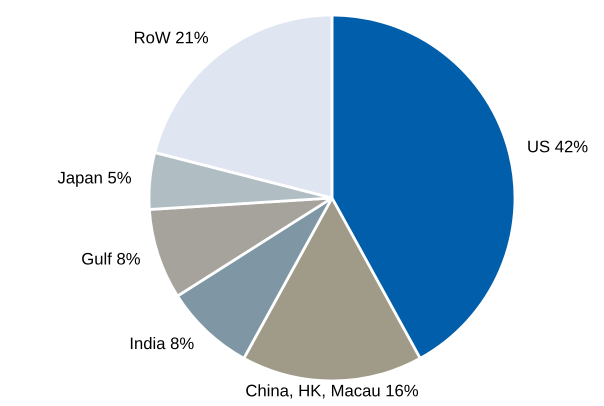 The image size is (604, 406). Describe the element at coordinates (95, 179) in the screenshot. I see `slice-label: Japan 5%` at that location.